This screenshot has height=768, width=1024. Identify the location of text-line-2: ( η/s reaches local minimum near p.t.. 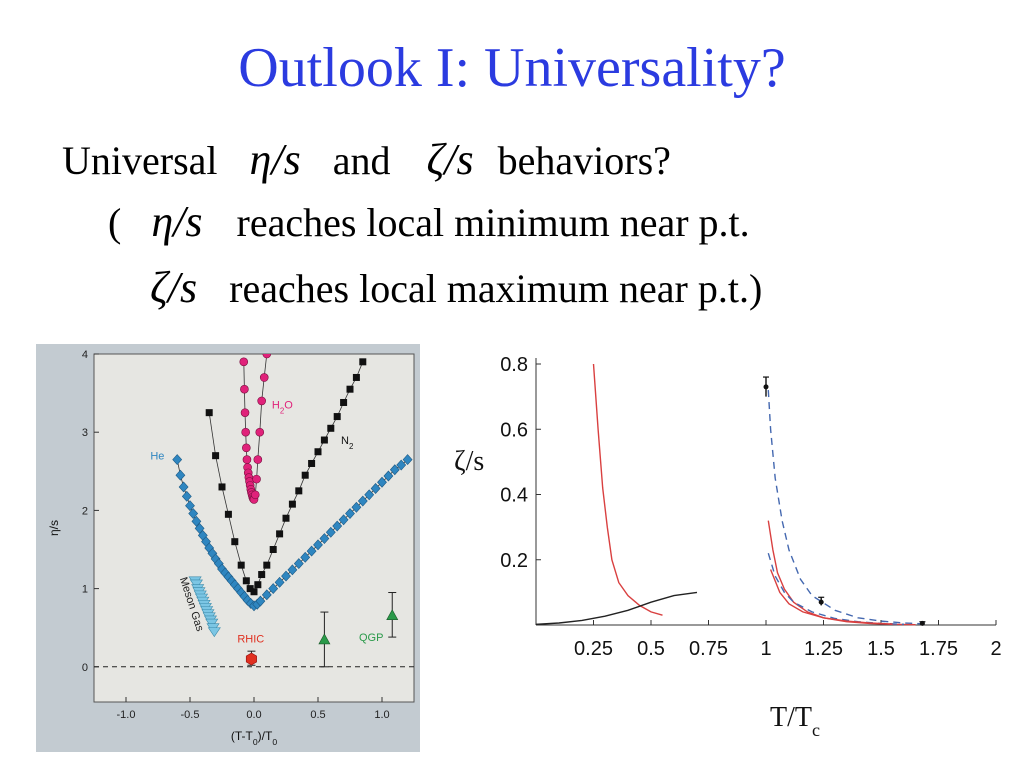
(429, 222).